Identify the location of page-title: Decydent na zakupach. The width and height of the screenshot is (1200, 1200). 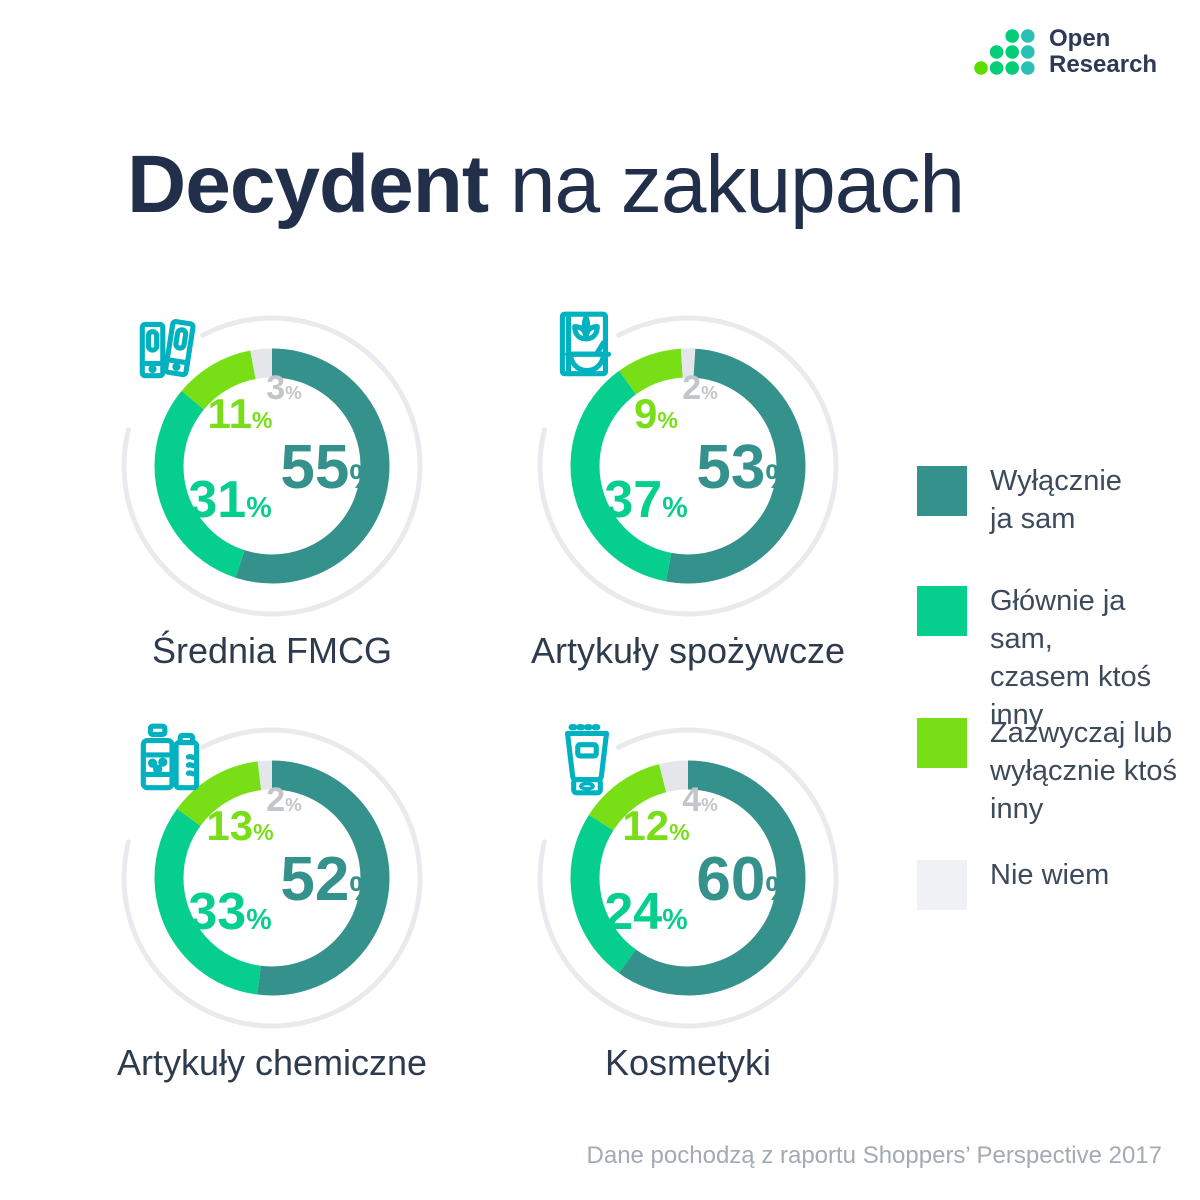
(546, 185).